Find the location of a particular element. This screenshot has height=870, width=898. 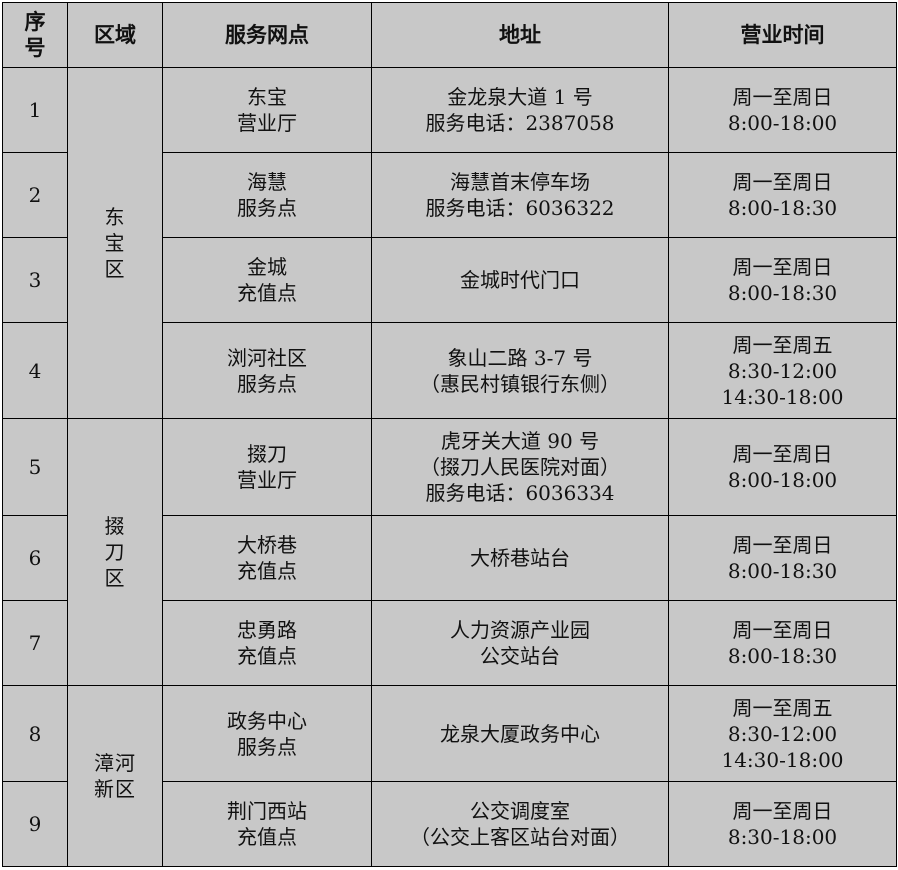

address: 金龙泉大道 1 号 服务电话：2387058 is located at coordinates (520, 110).